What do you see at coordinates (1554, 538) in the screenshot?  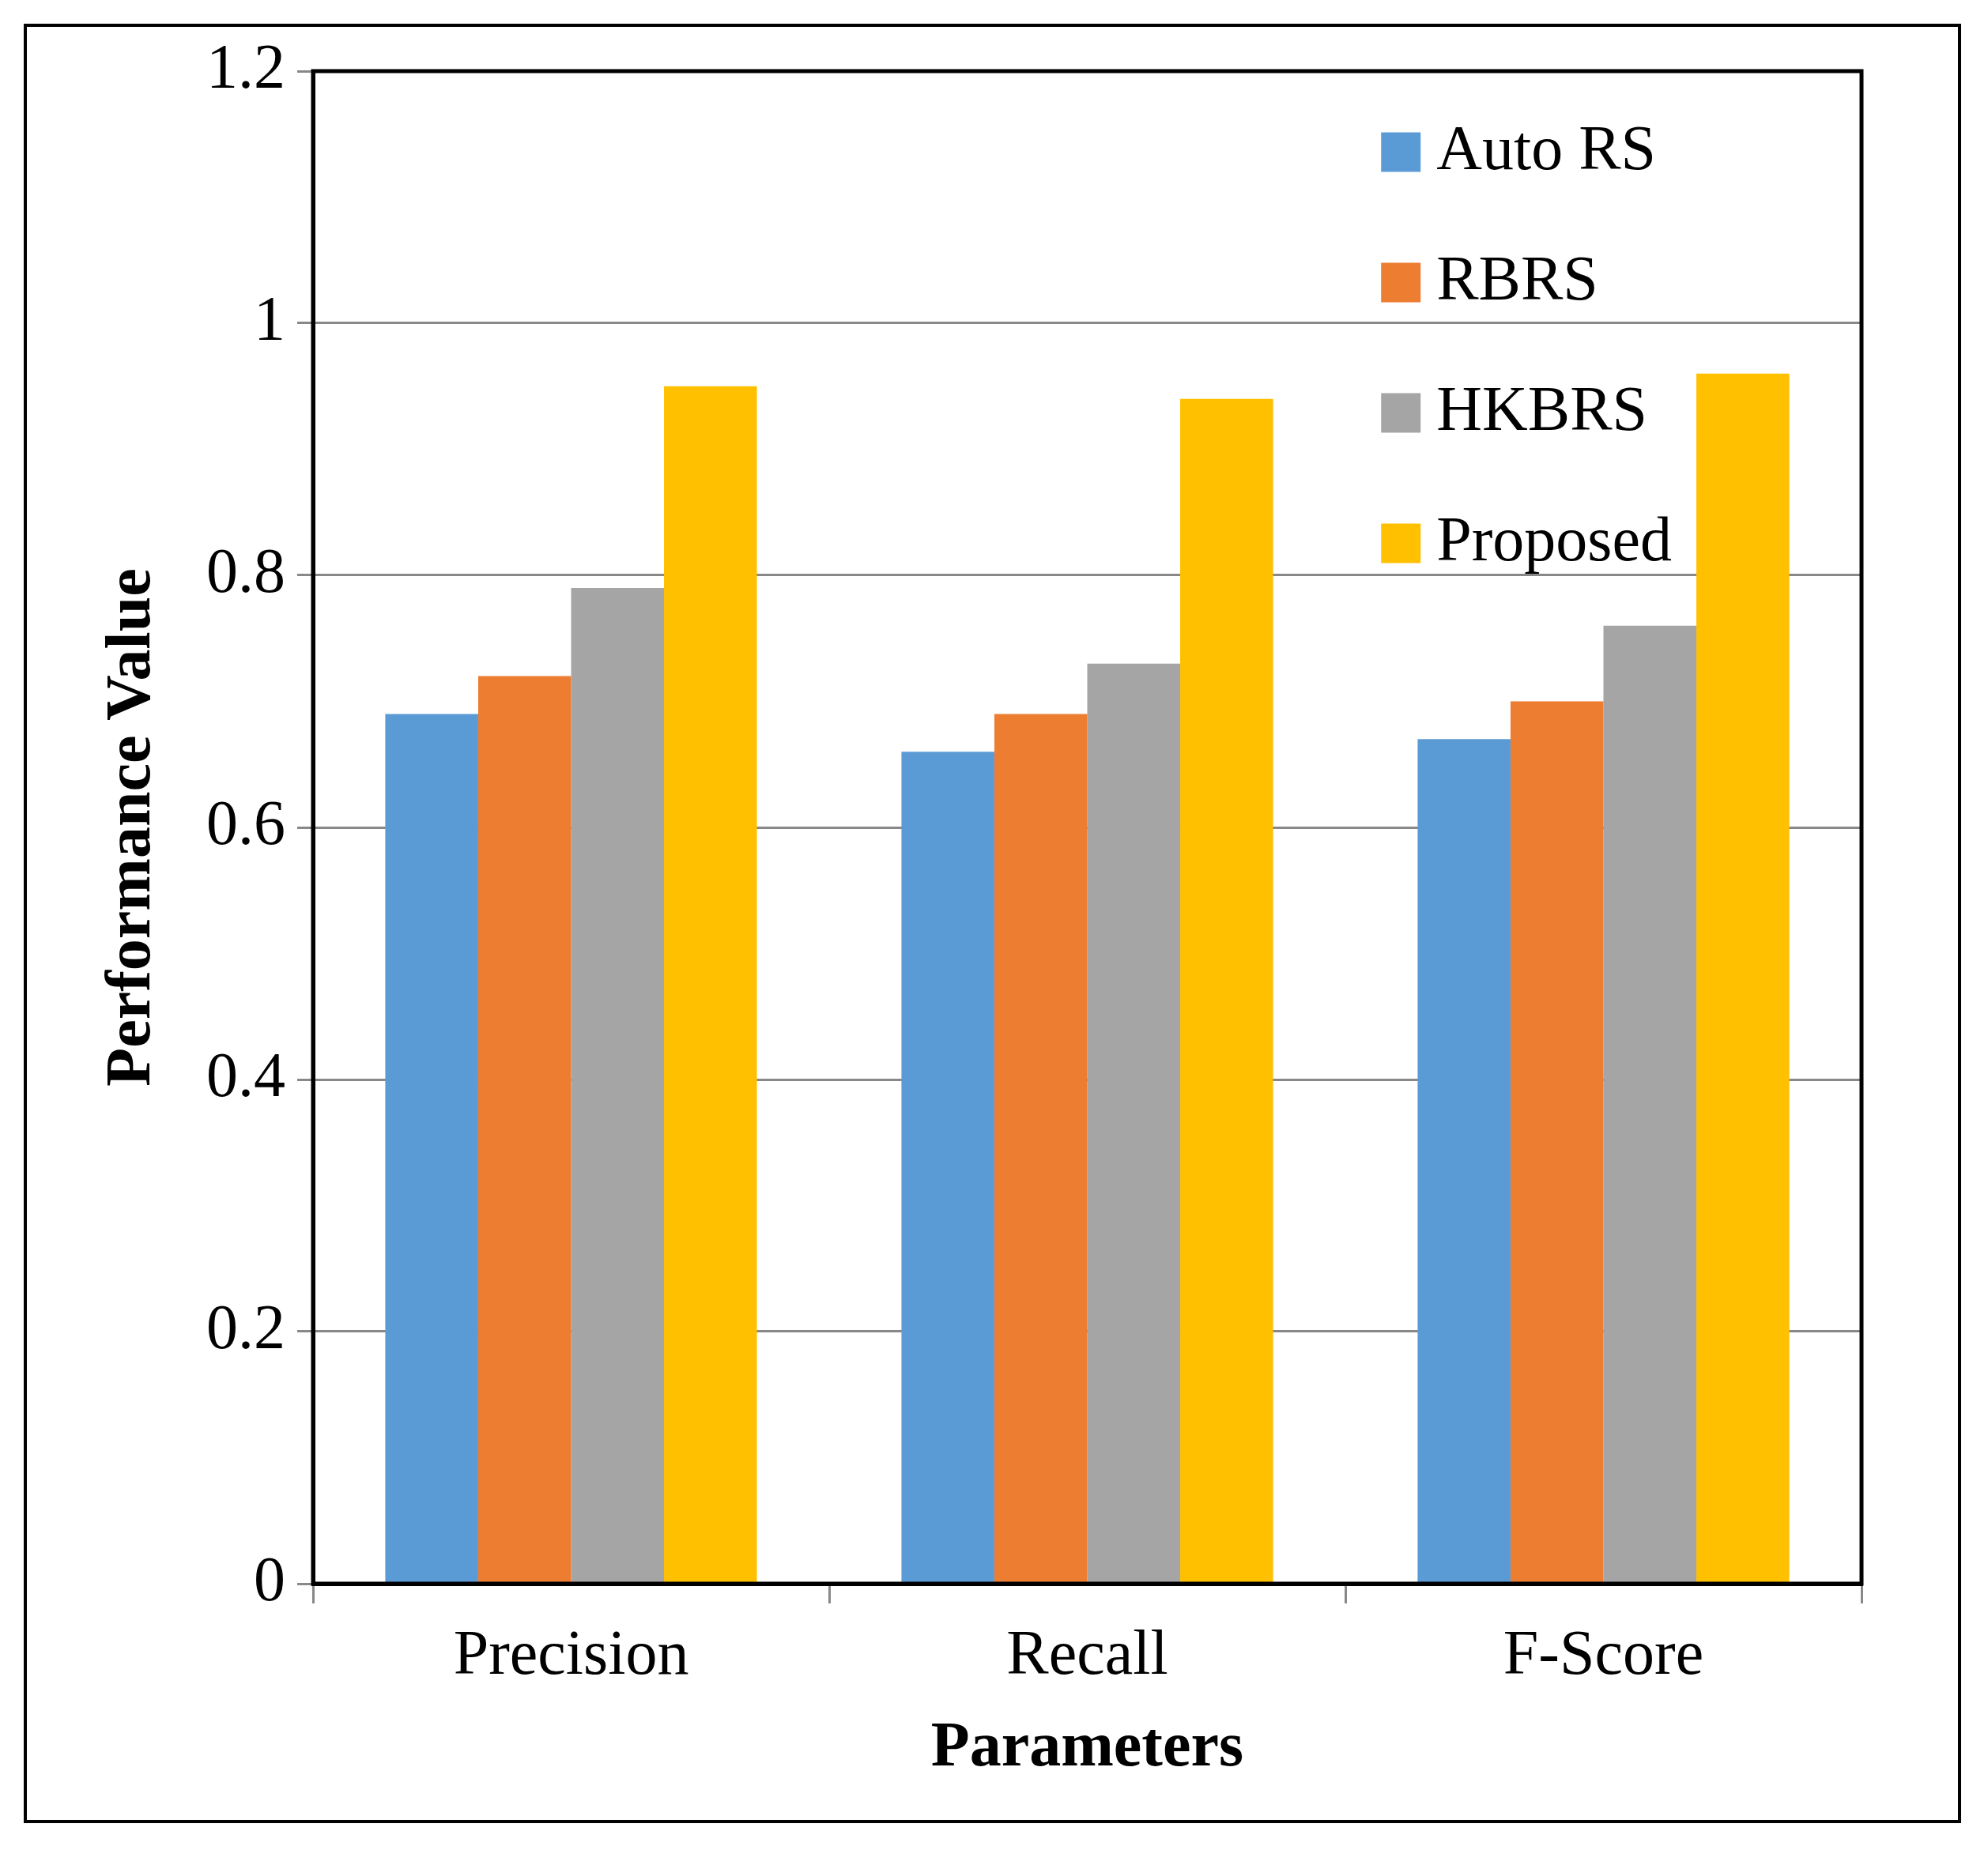 I see `legend-label: Proposed` at bounding box center [1554, 538].